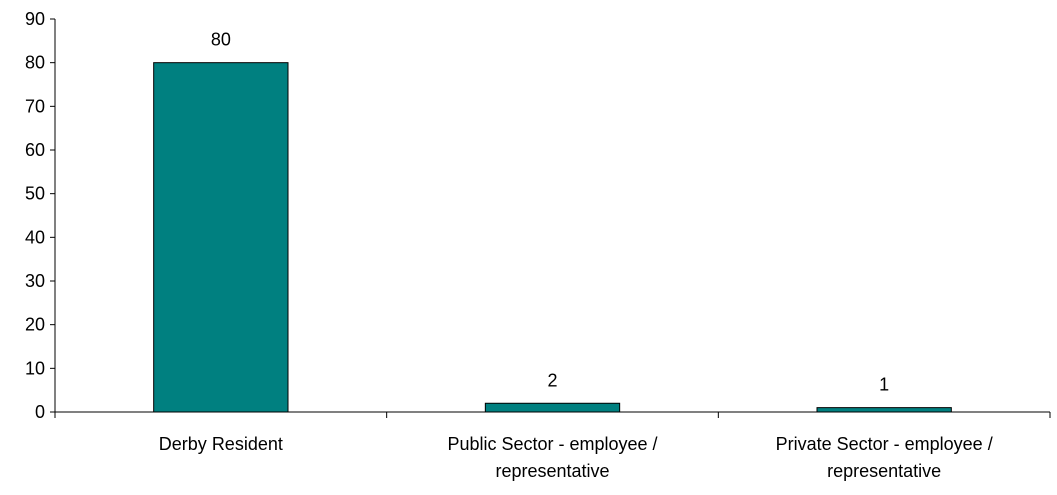  Describe the element at coordinates (40, 412) in the screenshot. I see `y-tick-label: 0` at that location.